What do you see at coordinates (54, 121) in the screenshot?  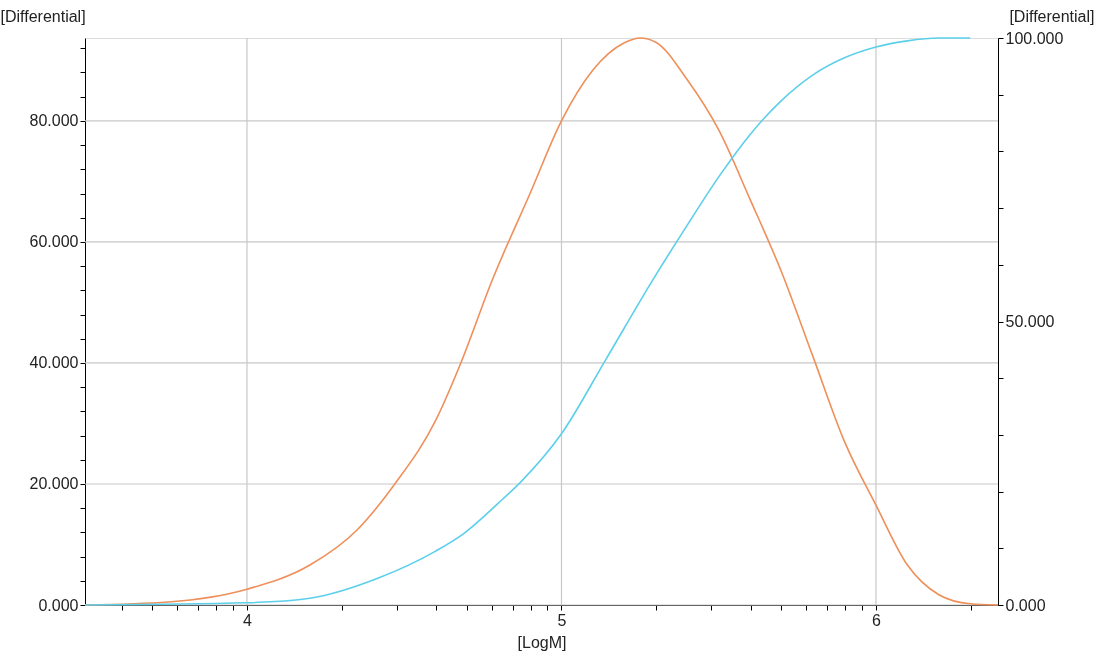 I see `y-tick-label: 80.000` at bounding box center [54, 121].